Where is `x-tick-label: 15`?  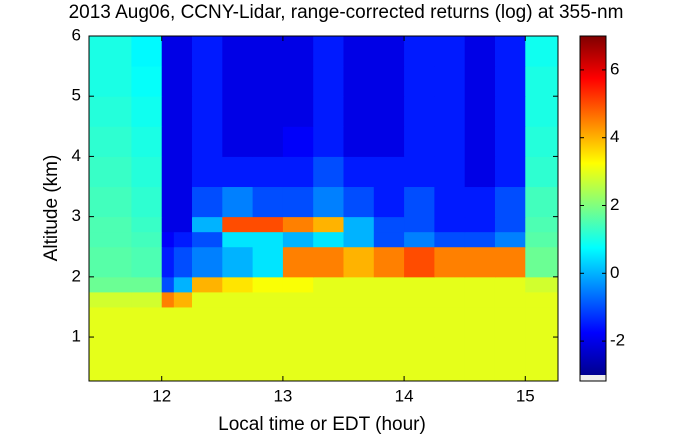 x-tick-label: 15 is located at coordinates (525, 395).